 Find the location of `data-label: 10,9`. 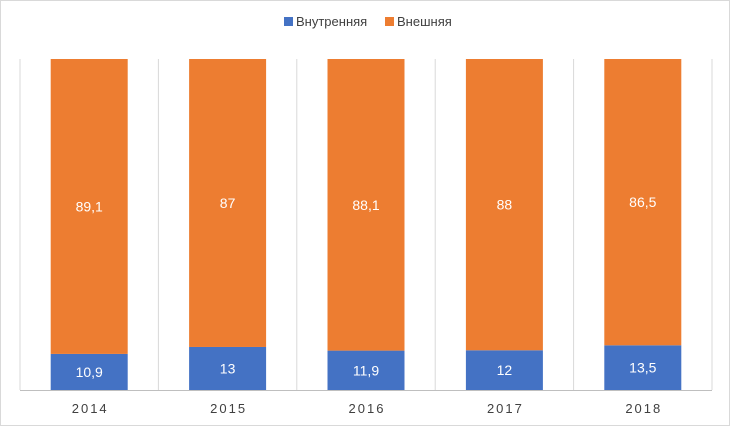

data-label: 10,9 is located at coordinates (89, 372).